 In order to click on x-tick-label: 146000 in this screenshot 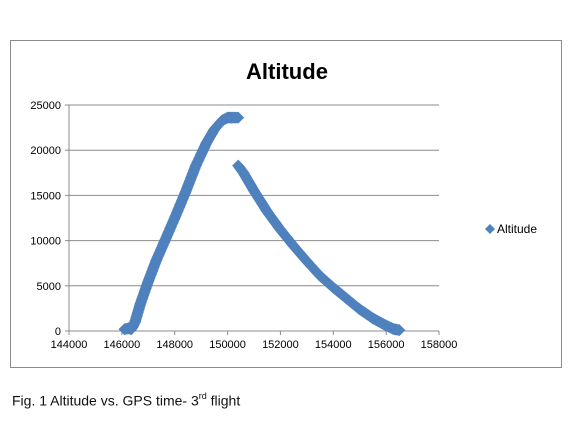, I will do `click(121, 345)`.